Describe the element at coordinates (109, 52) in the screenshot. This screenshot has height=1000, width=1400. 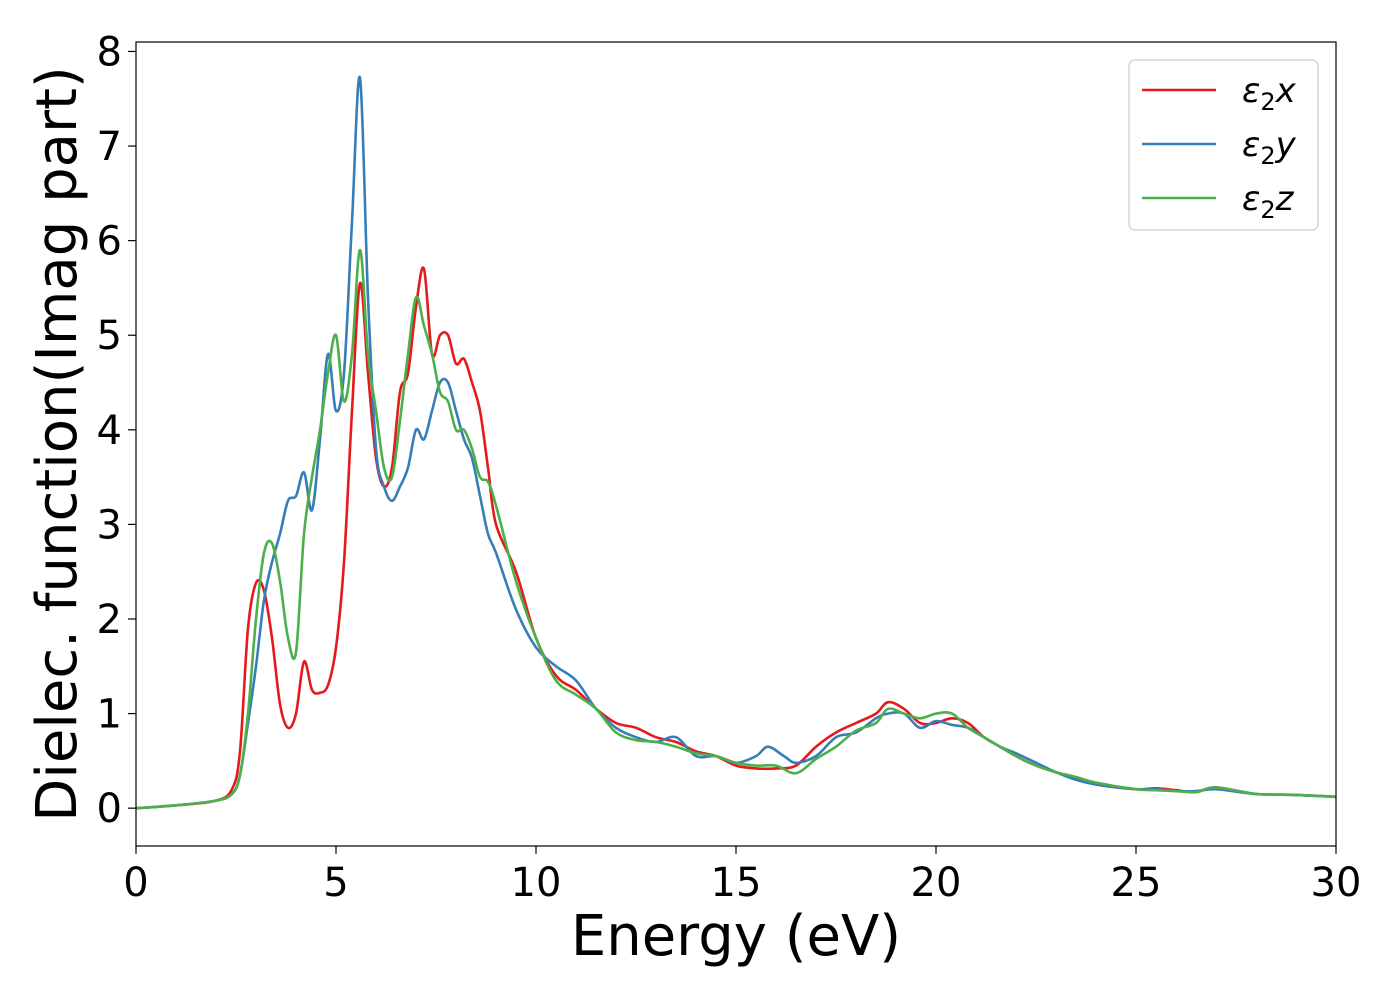
I see `y-tick-label: 8` at that location.